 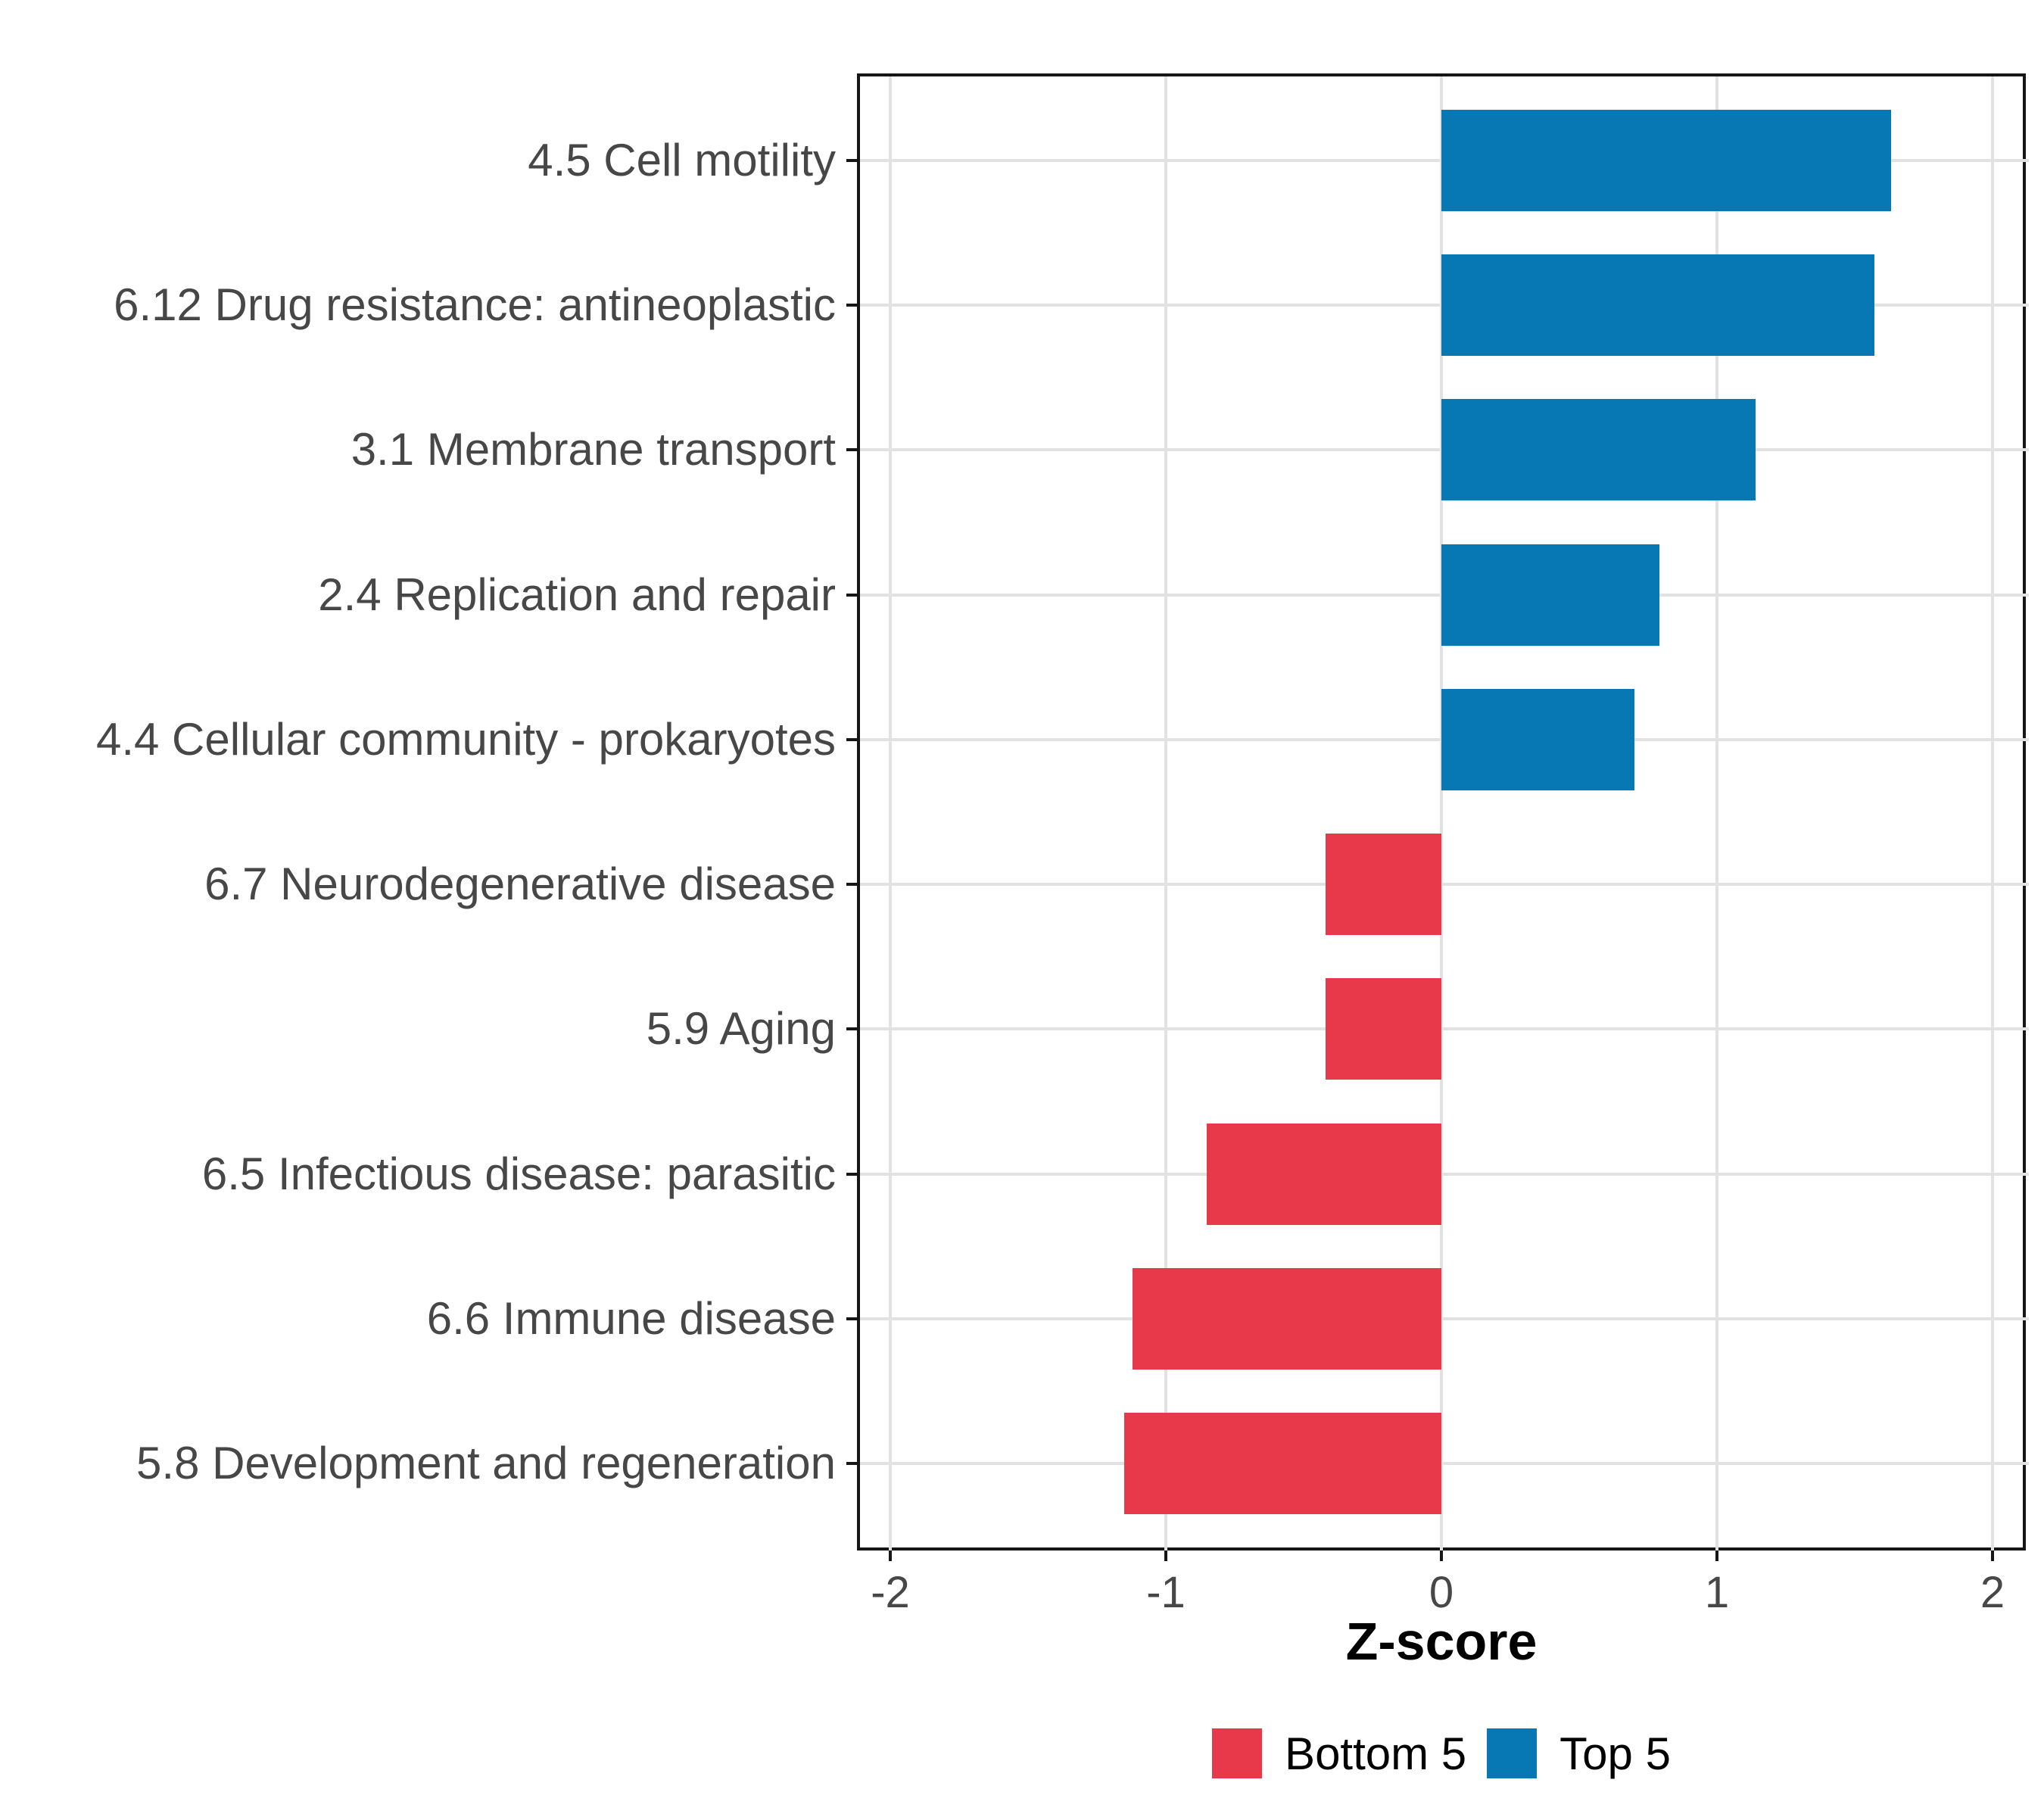 What do you see at coordinates (1165, 815) in the screenshot?
I see `gridline-x--1` at bounding box center [1165, 815].